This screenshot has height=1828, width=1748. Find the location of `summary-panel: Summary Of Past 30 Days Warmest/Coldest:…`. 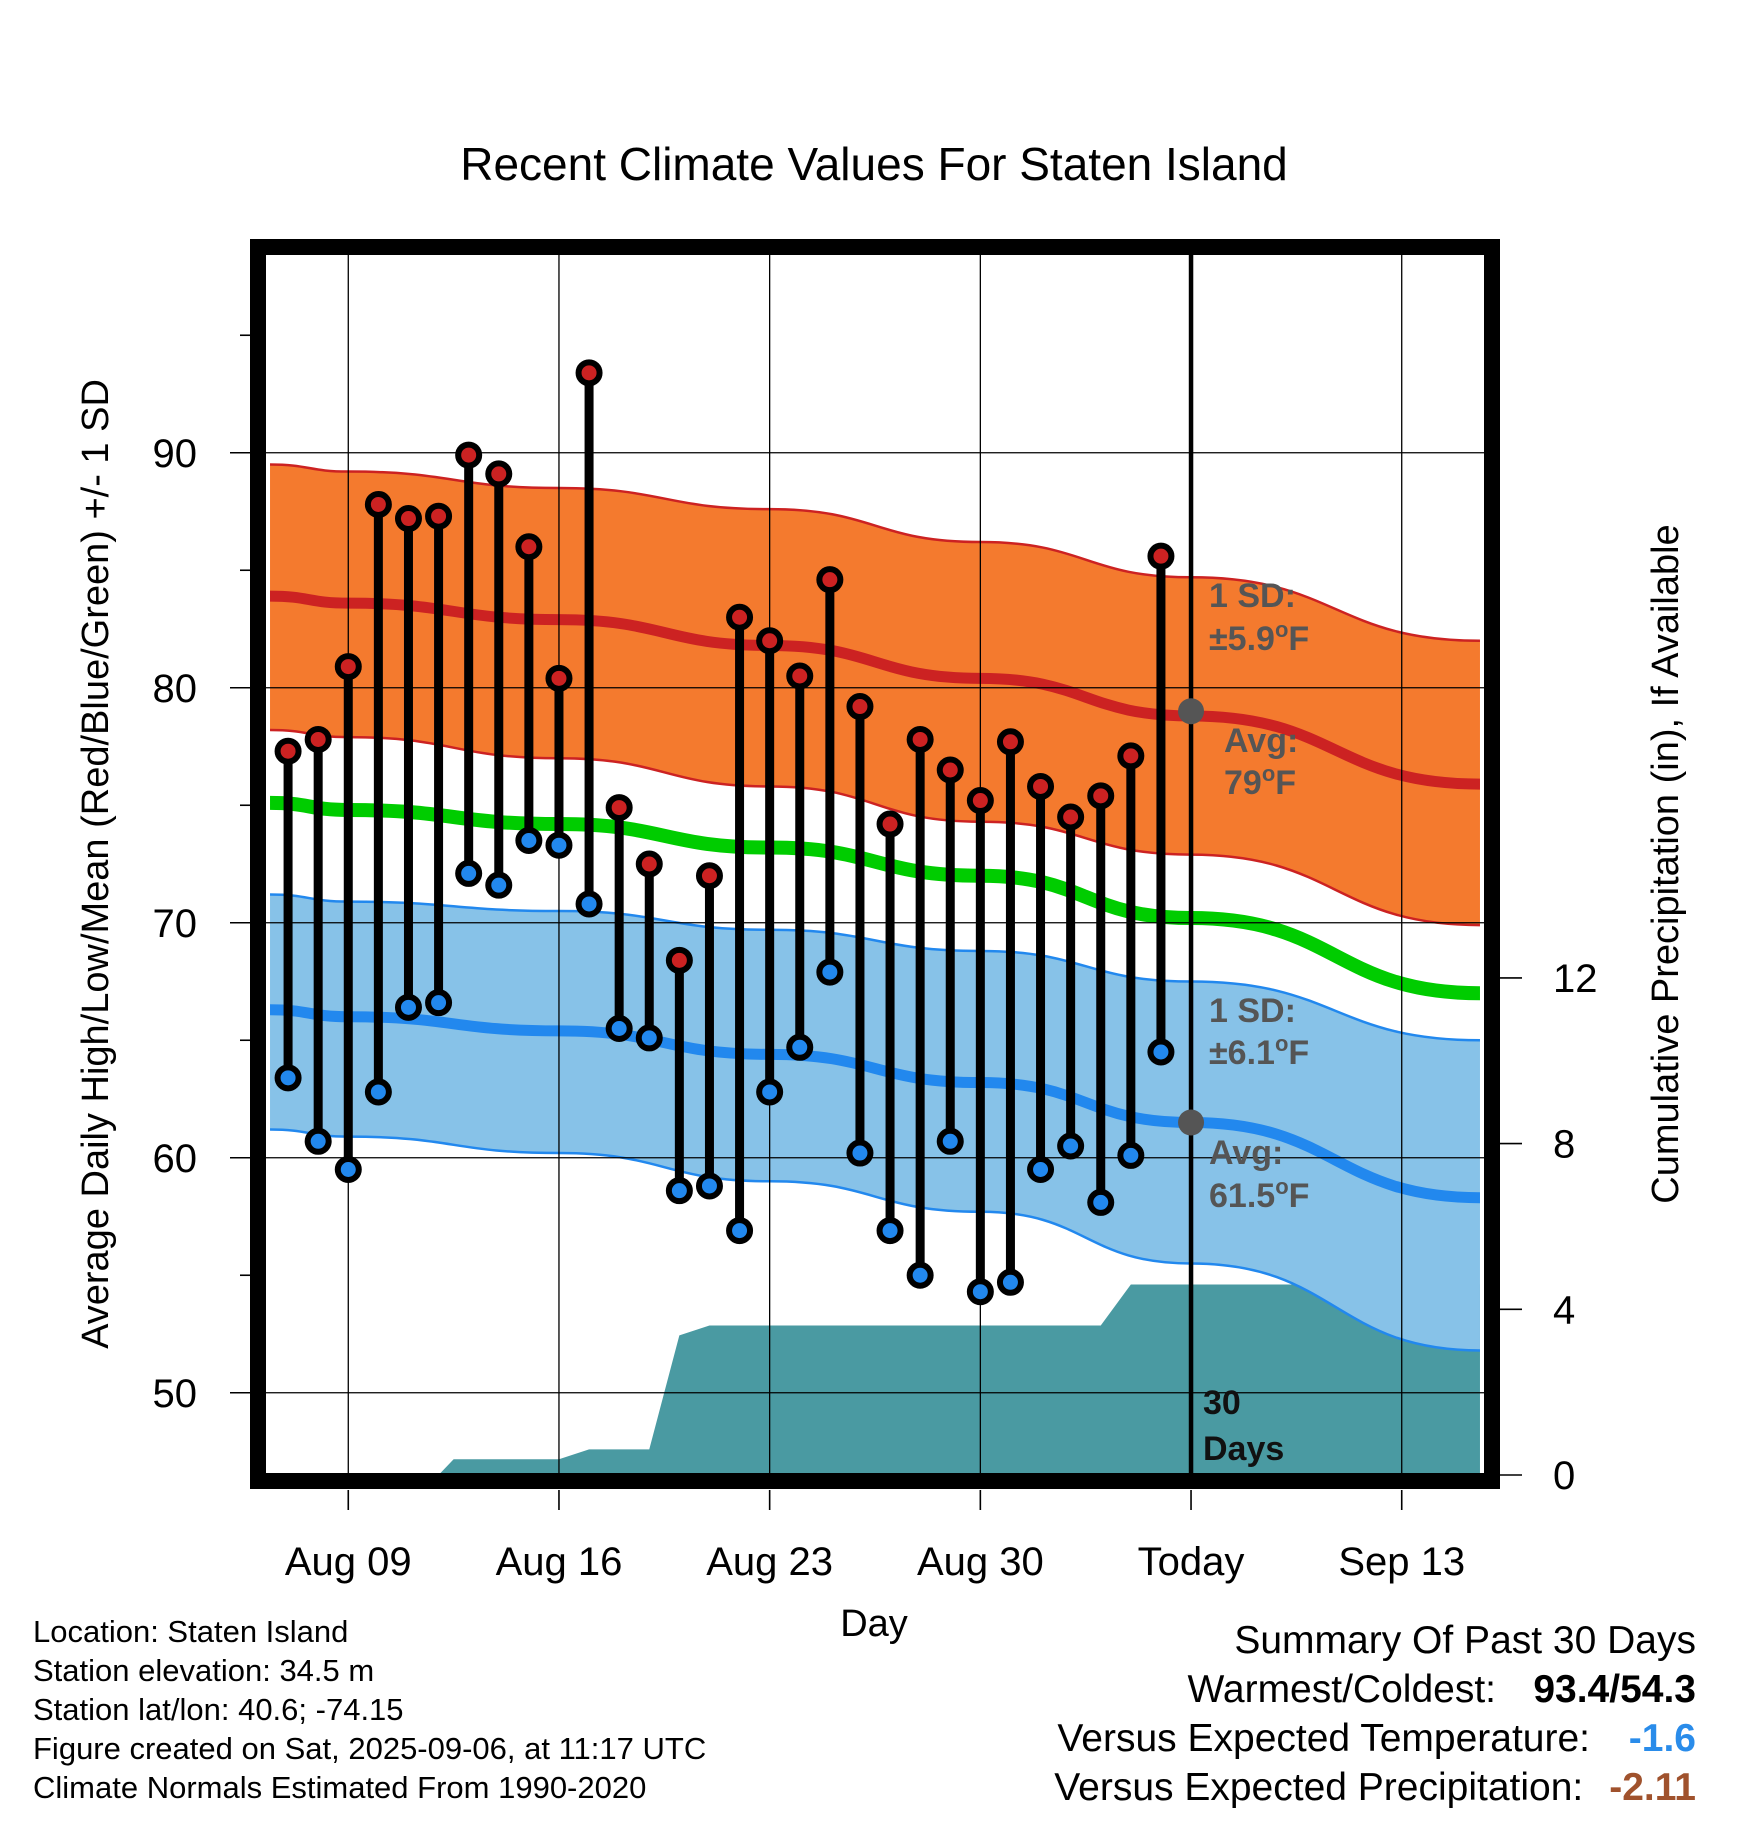

summary-panel: Summary Of Past 30 Days Warmest/Coldest:… is located at coordinates (1375, 1714).